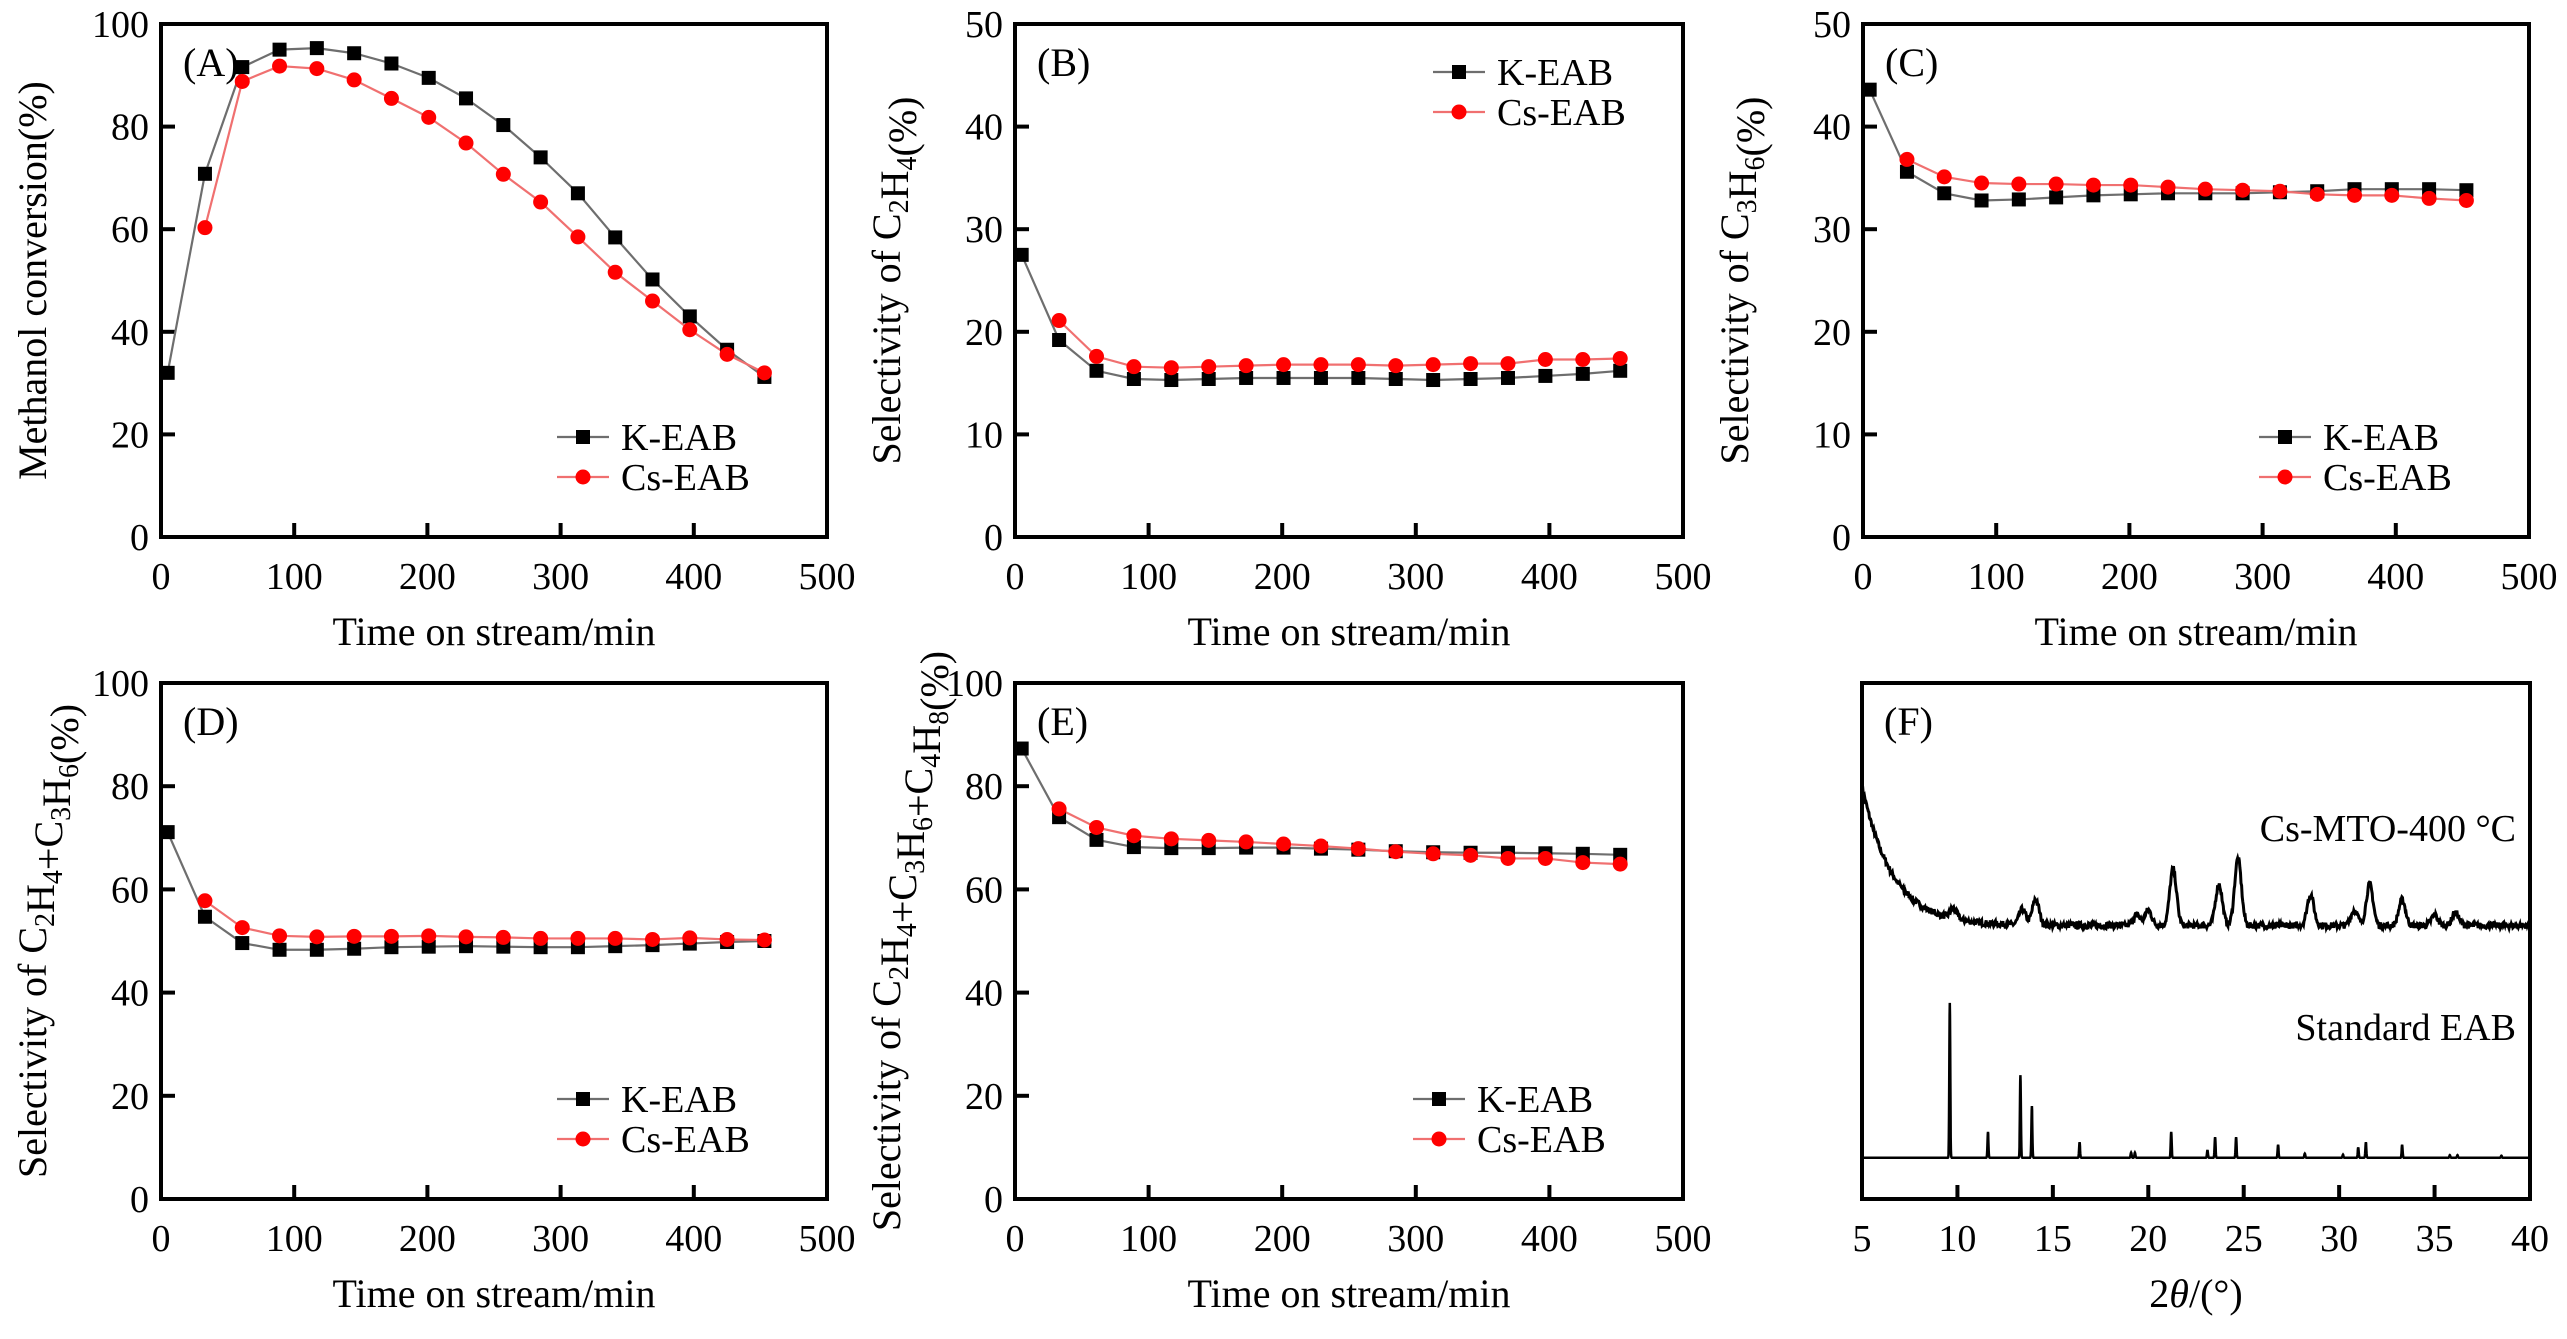 The height and width of the screenshot is (1339, 2567). What do you see at coordinates (48, 941) in the screenshot?
I see `y-axis-label: Selectivity of C2H4+C3H6(%)` at bounding box center [48, 941].